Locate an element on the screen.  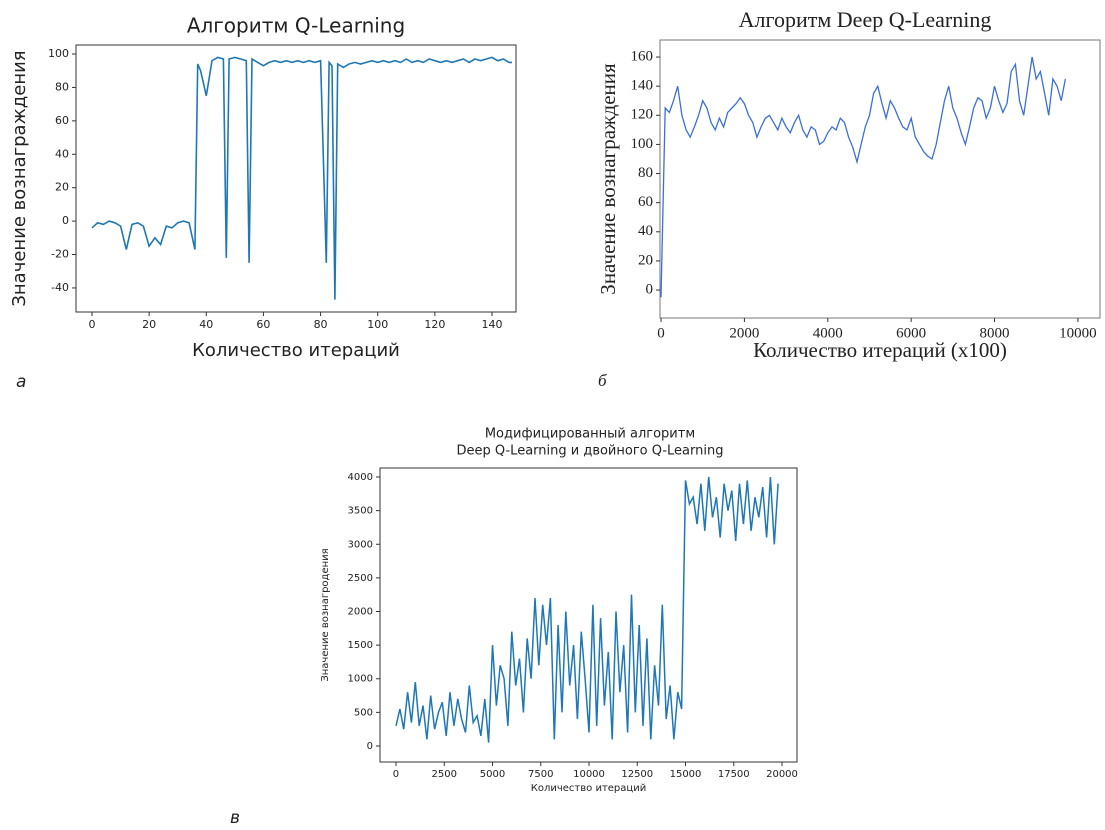
y-axis-label: Значение вознагродения is located at coordinates (325, 614).